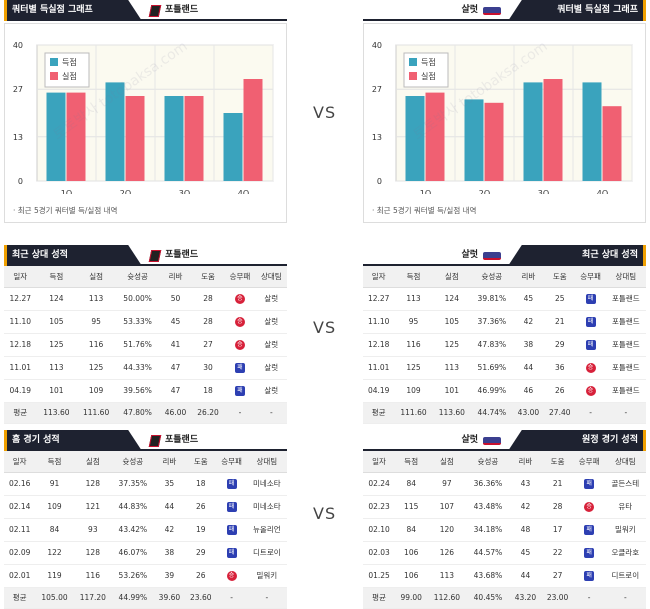 The image size is (650, 609). I want to click on table-cell: 36, so click(560, 368).